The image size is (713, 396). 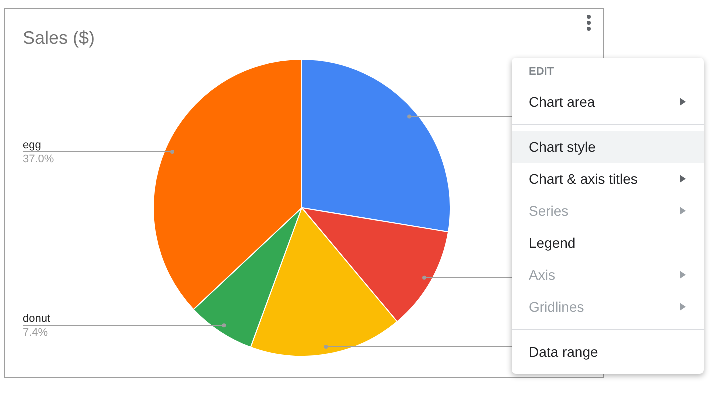 What do you see at coordinates (32, 146) in the screenshot?
I see `slice-label: egg` at bounding box center [32, 146].